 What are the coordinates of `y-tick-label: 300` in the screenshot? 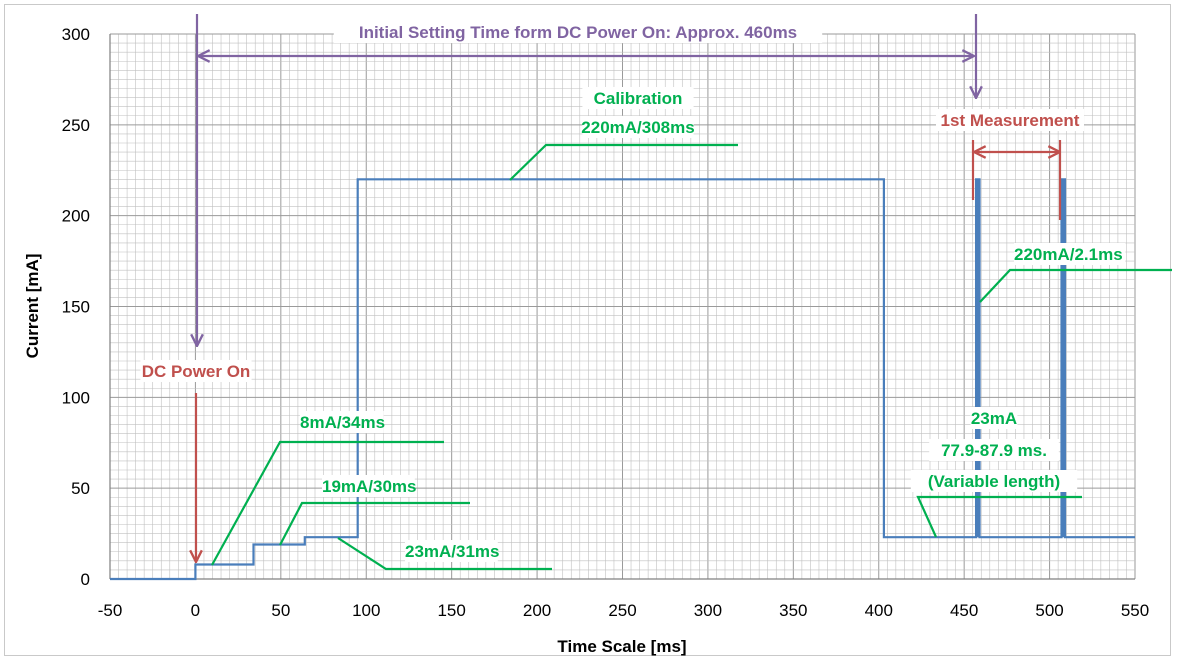 It's located at (76, 34).